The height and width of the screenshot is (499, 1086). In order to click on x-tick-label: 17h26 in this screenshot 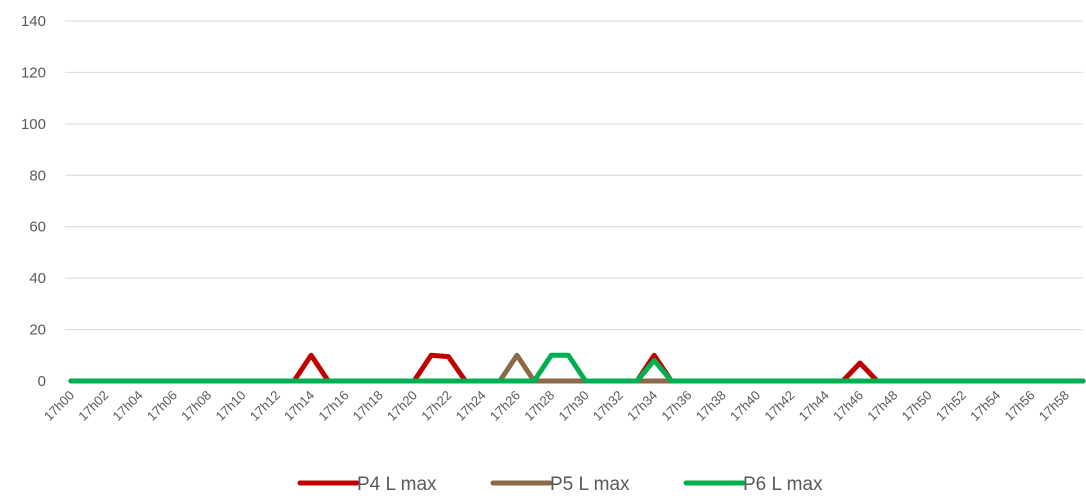, I will do `click(505, 406)`.